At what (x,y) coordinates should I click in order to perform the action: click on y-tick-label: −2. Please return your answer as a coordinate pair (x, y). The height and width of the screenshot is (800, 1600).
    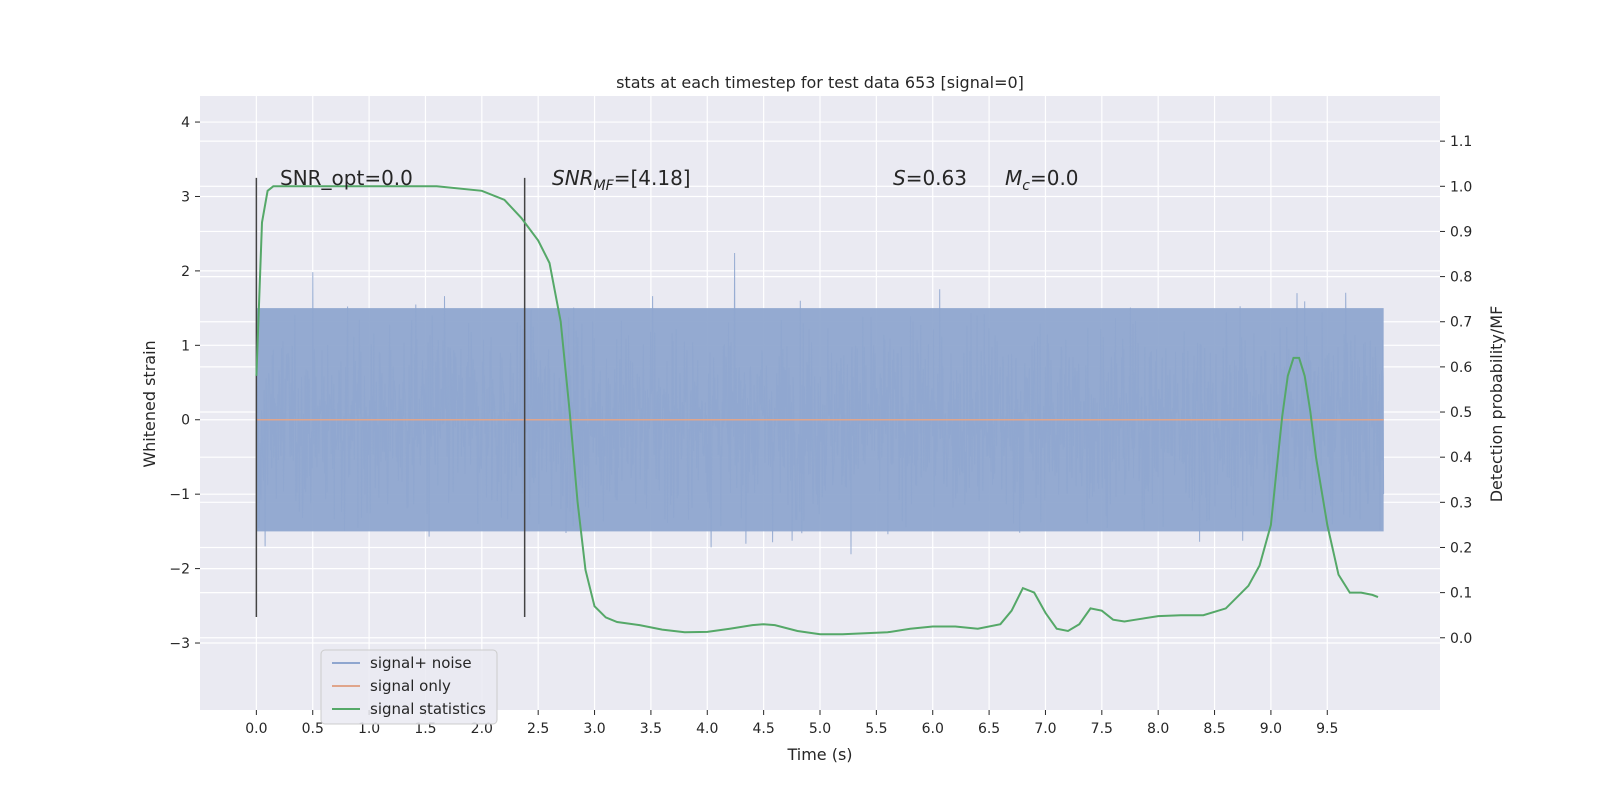
    Looking at the image, I should click on (179, 570).